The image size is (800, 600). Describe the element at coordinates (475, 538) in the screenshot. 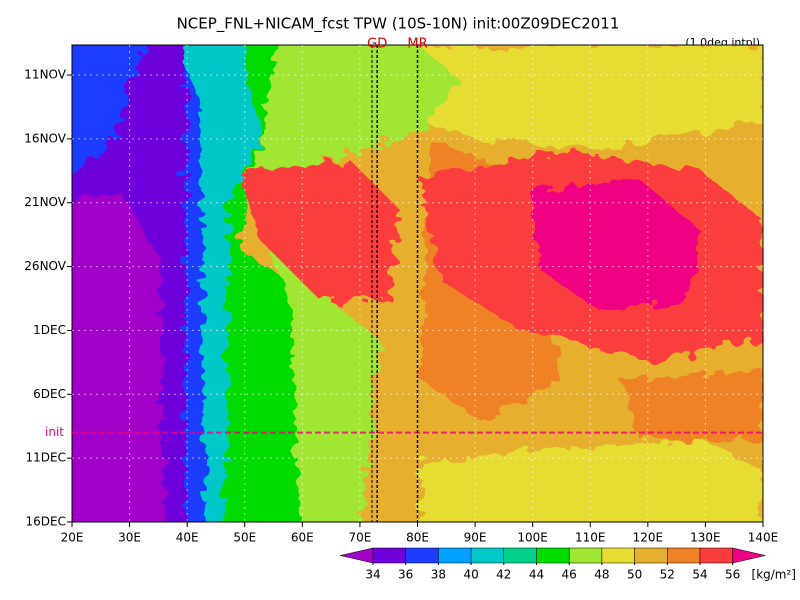

I see `x-tick-label: 90E` at that location.